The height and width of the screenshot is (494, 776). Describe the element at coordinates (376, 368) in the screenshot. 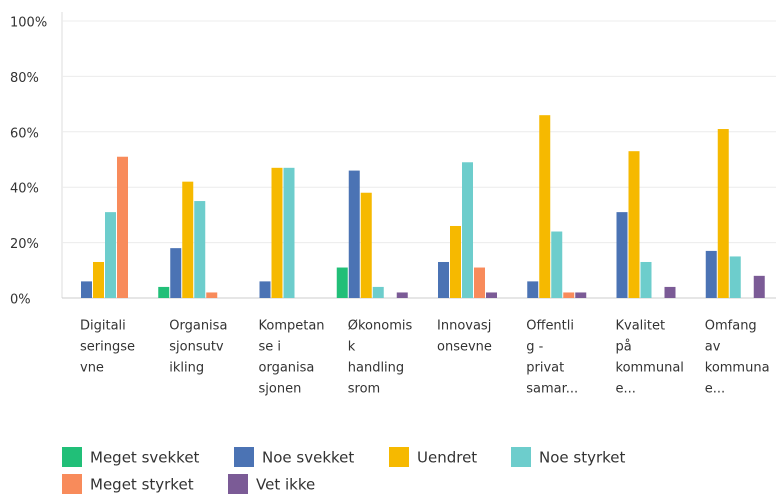

I see `x-tick-label: handling` at that location.